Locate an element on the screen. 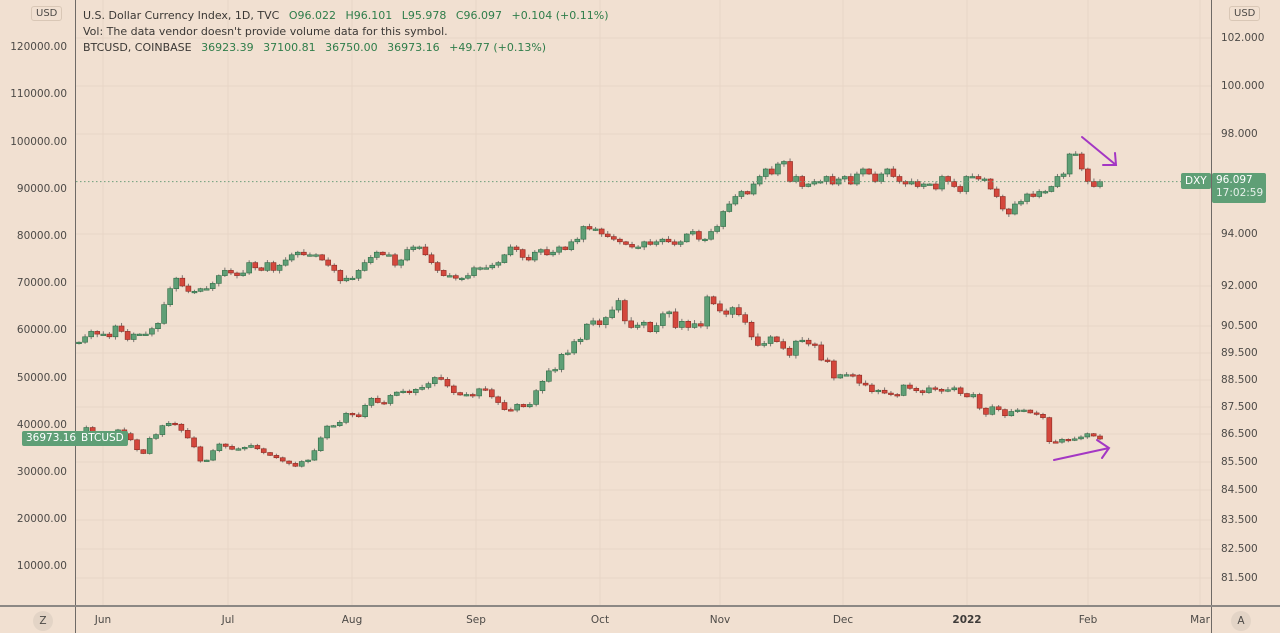  right-scale-tick: 92.000 is located at coordinates (1239, 286).